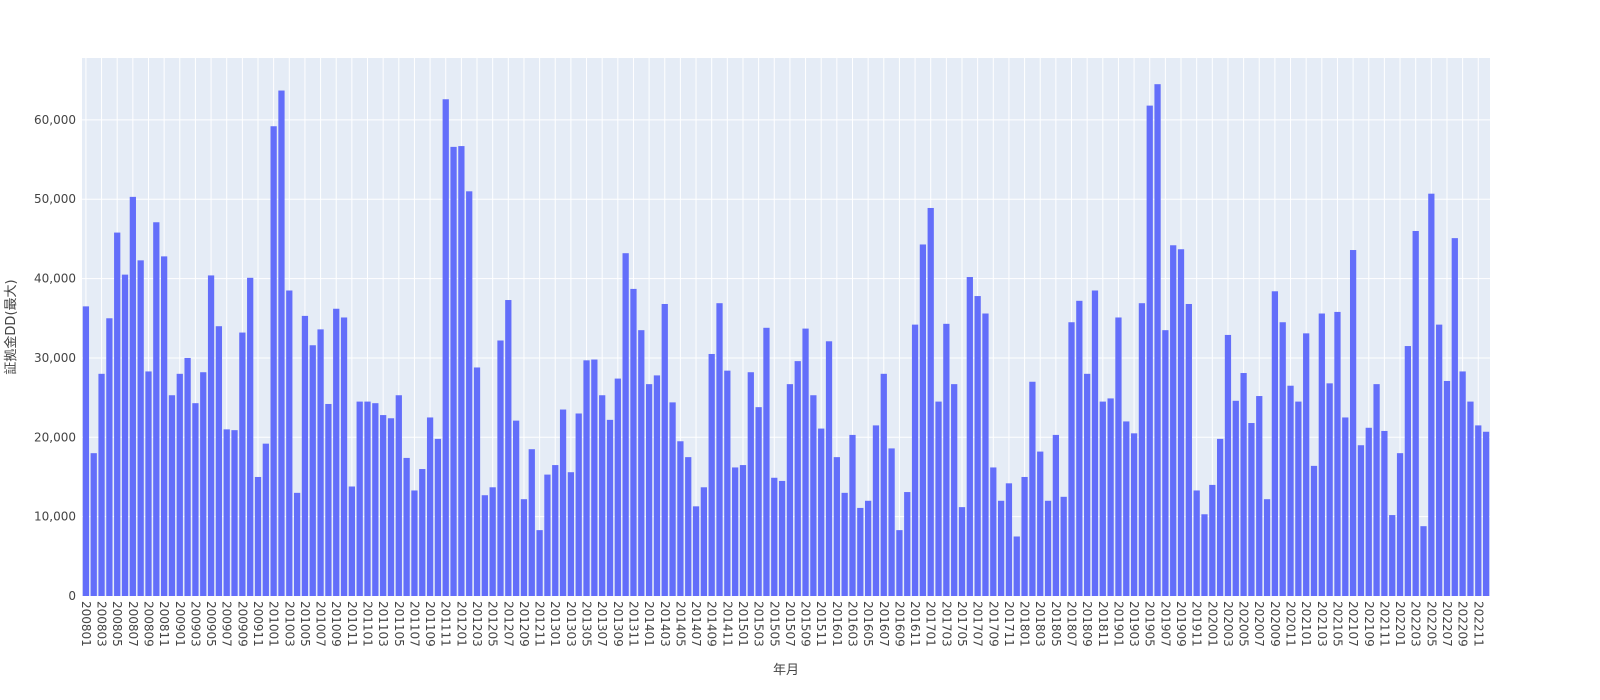  What do you see at coordinates (55, 279) in the screenshot?
I see `y-tick-label: 40,000` at bounding box center [55, 279].